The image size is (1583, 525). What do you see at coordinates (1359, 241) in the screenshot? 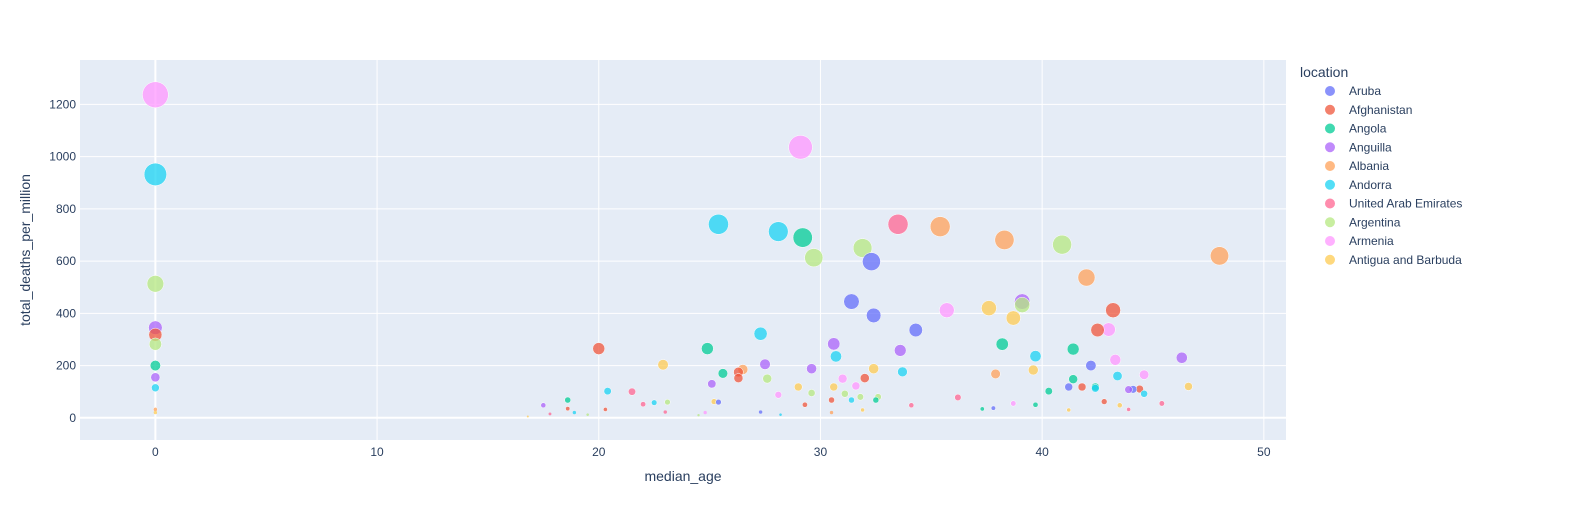
I see `legend-item: Armenia` at bounding box center [1359, 241].